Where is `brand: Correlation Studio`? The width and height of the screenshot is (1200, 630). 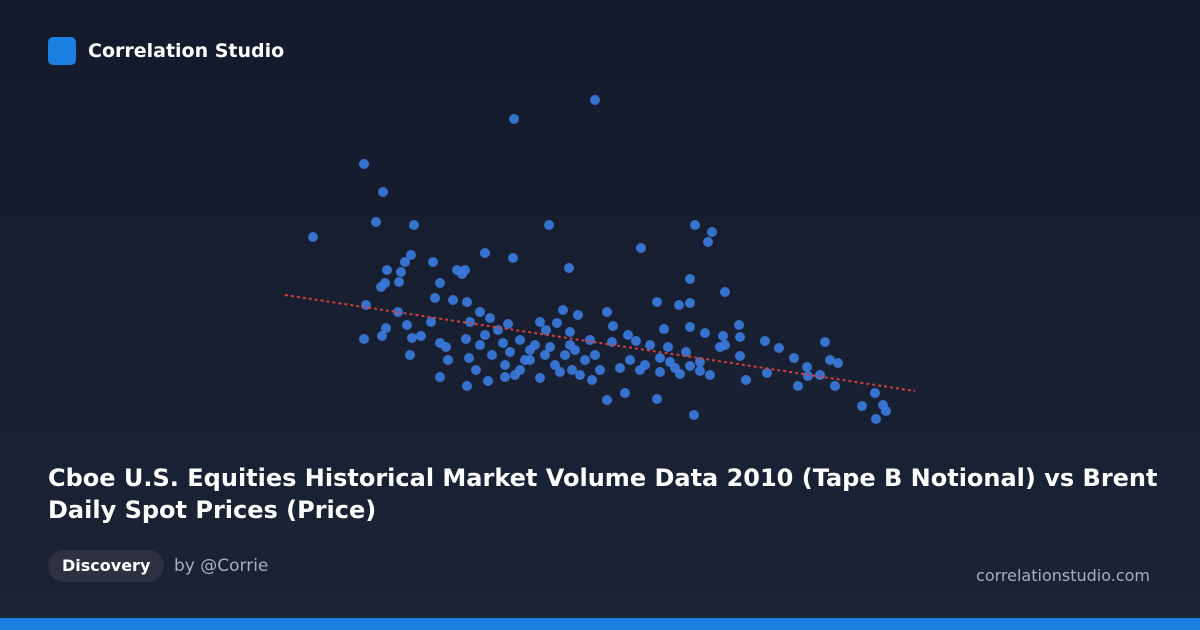
brand: Correlation Studio is located at coordinates (186, 51).